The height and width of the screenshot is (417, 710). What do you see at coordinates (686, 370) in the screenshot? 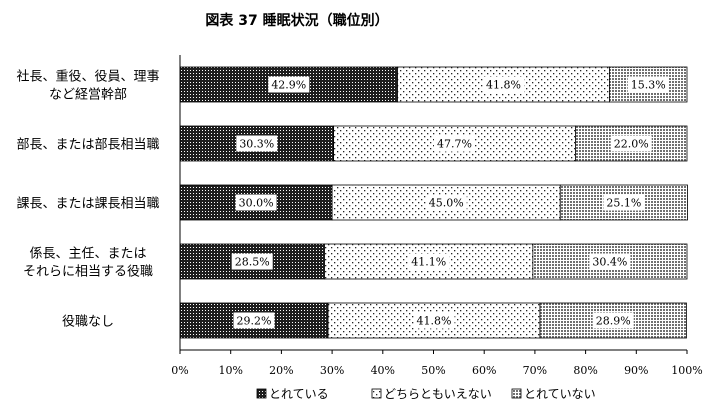
I see `x-tick-label: 100%` at bounding box center [686, 370].